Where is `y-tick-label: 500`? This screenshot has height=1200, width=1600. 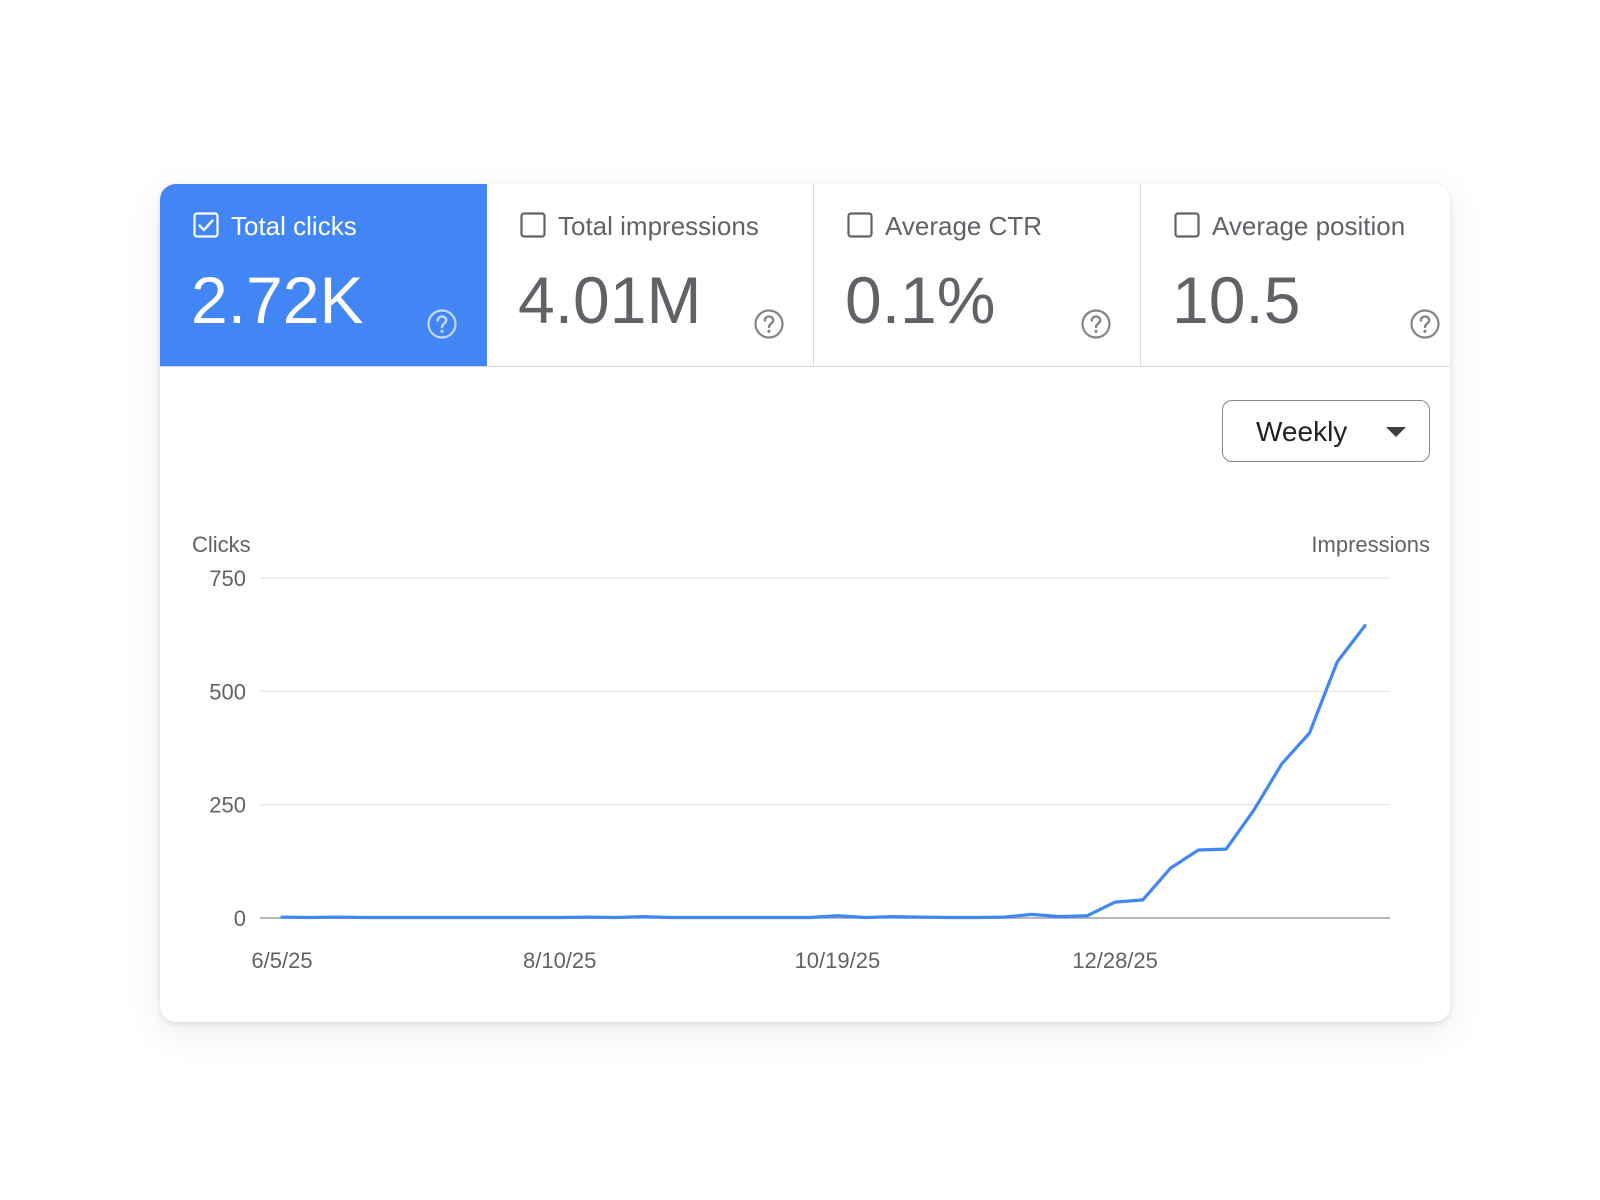
y-tick-label: 500 is located at coordinates (227, 691).